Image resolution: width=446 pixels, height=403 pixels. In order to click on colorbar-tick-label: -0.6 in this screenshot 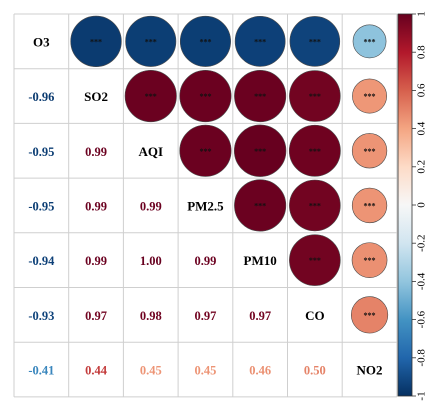, I will do `click(422, 319)`.